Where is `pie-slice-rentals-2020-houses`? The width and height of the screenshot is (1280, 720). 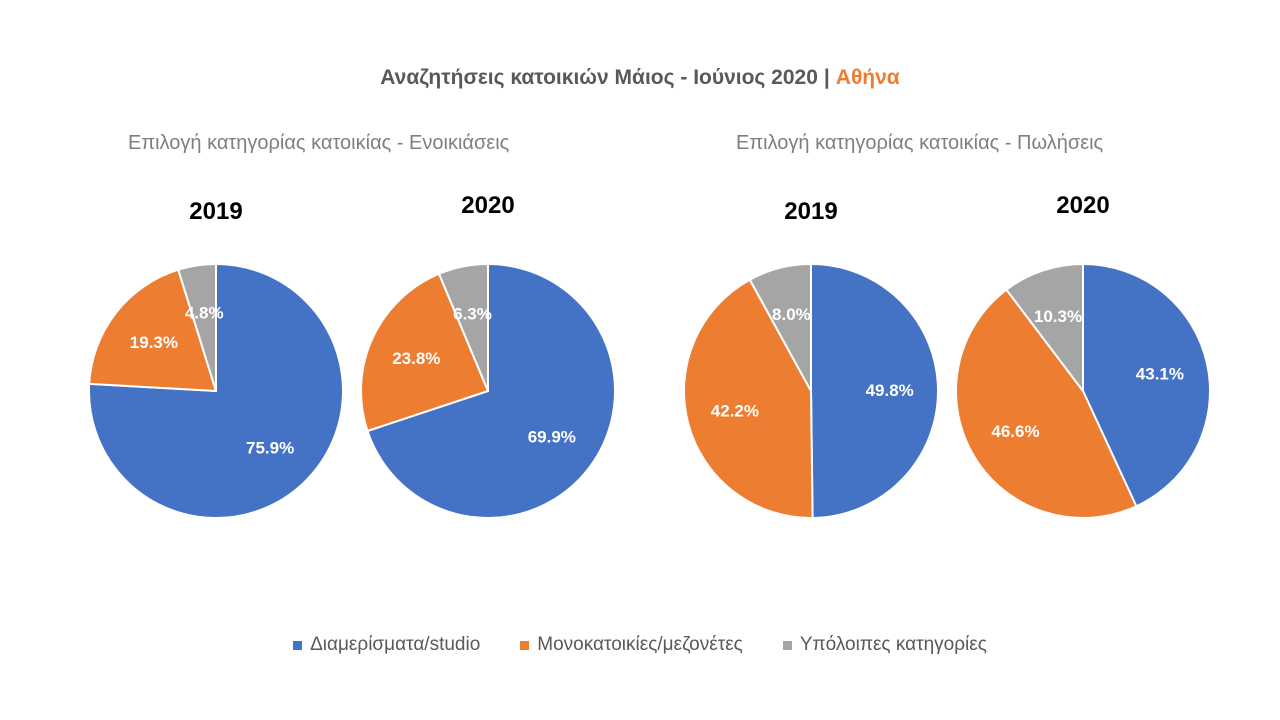 pie-slice-rentals-2020-houses is located at coordinates (425, 352).